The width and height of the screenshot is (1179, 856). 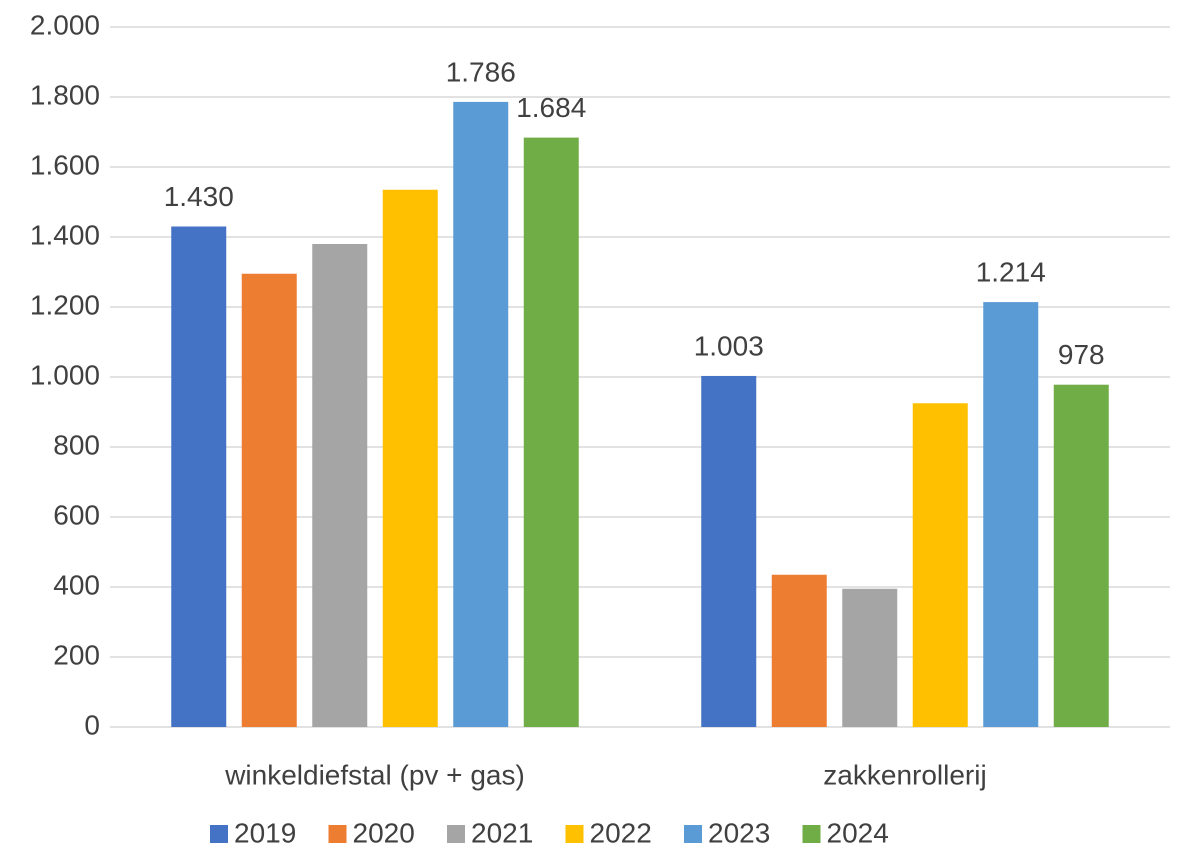 What do you see at coordinates (76, 654) in the screenshot?
I see `y-tick-label: 200` at bounding box center [76, 654].